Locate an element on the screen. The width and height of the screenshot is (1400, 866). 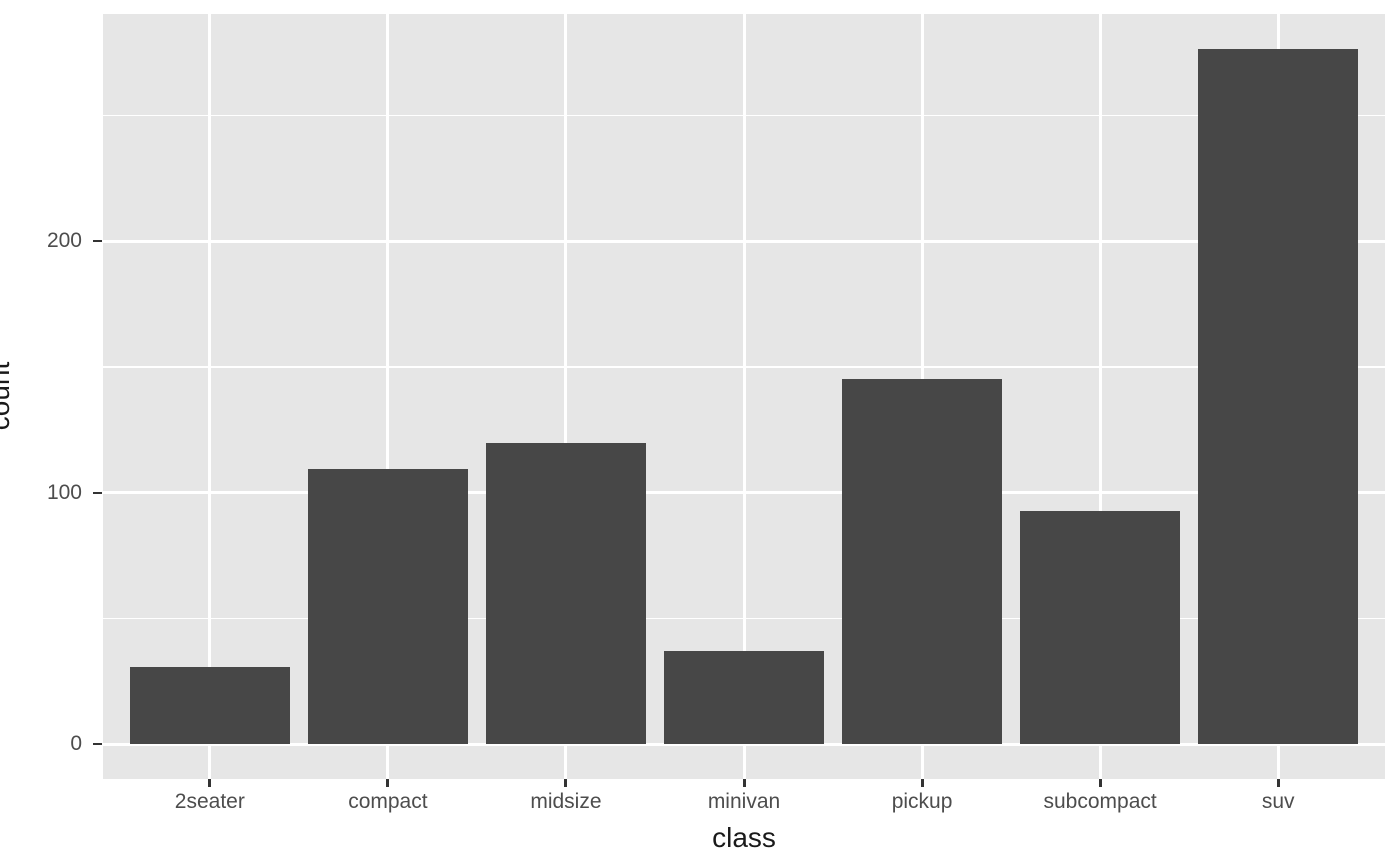
bar-compact is located at coordinates (387, 607).